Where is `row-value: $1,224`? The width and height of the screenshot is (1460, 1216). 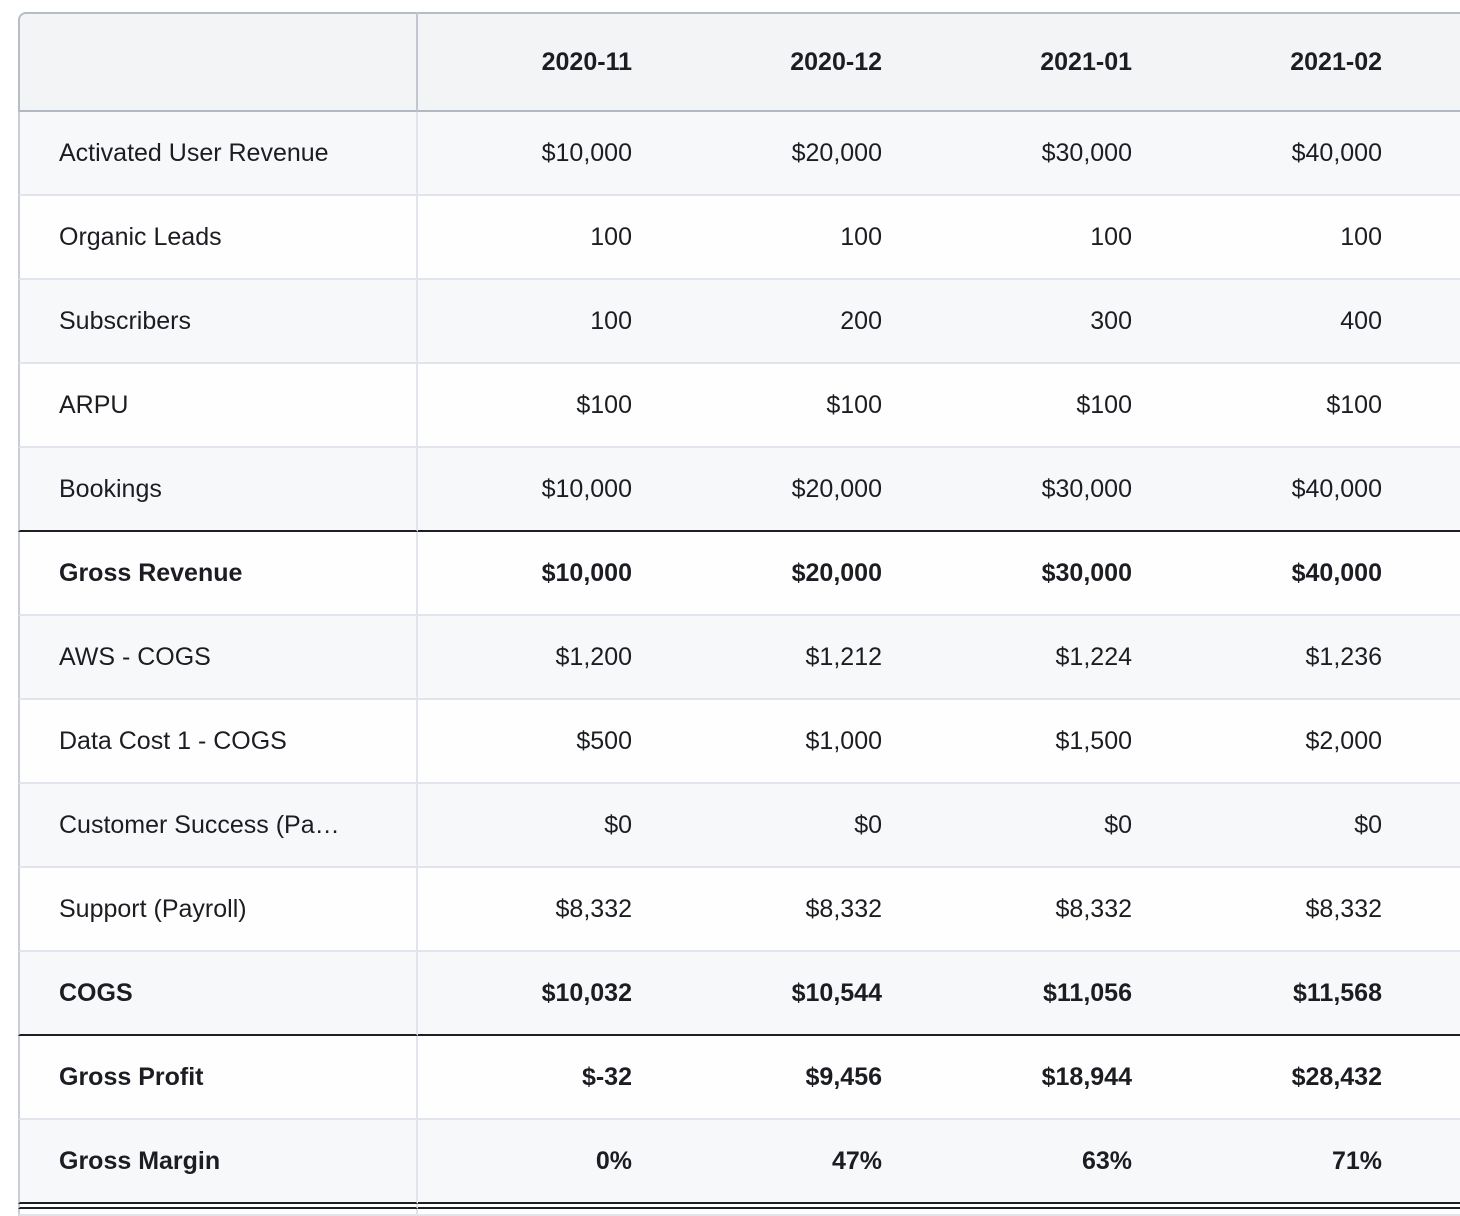
row-value: $1,224 is located at coordinates (1043, 658).